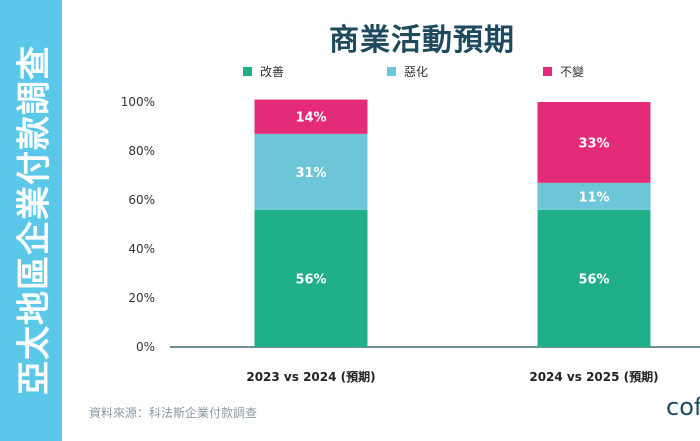  What do you see at coordinates (422, 40) in the screenshot?
I see `chart-title: 商業活動預期` at bounding box center [422, 40].